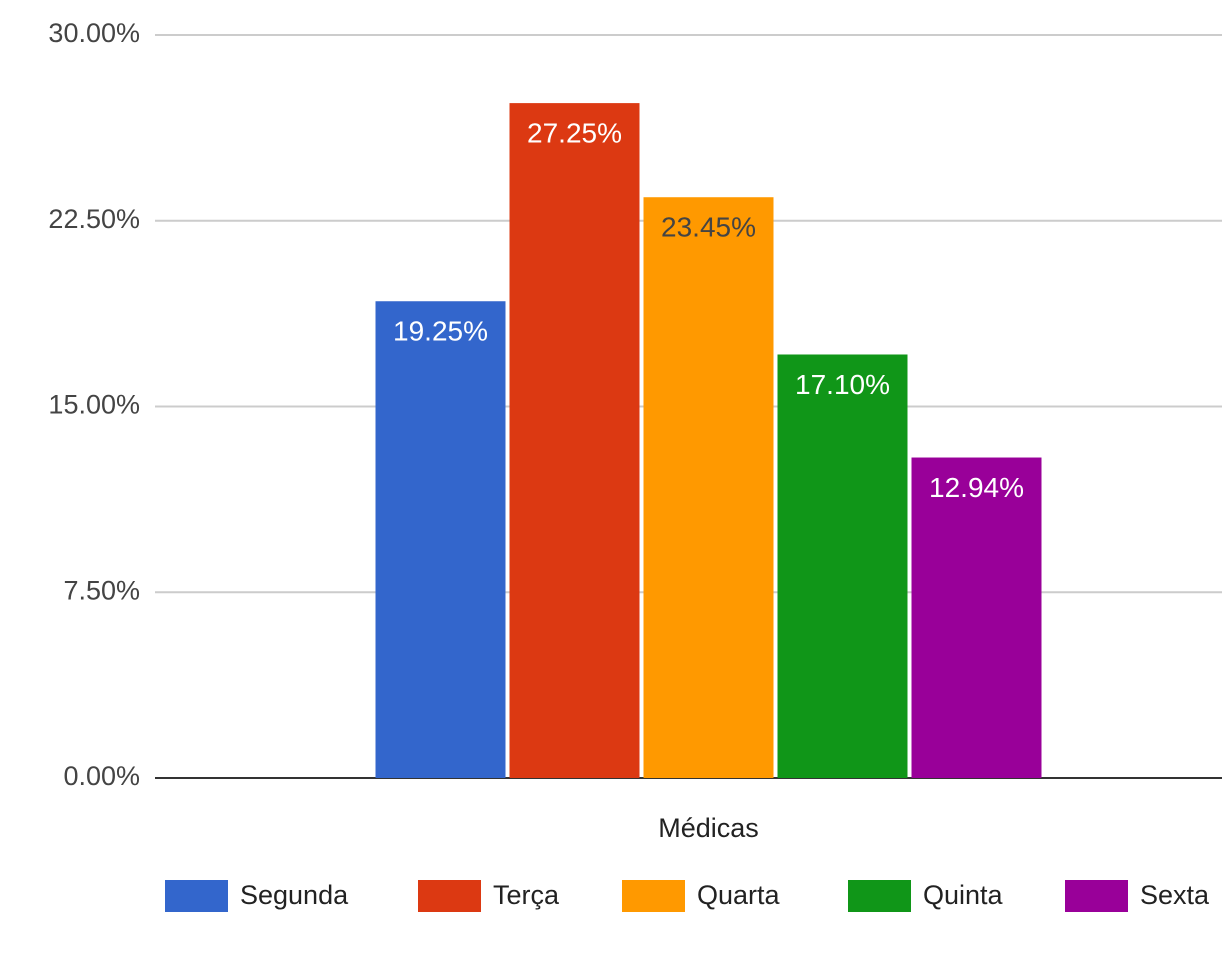  Describe the element at coordinates (574, 132) in the screenshot. I see `value-label: 27.25%` at that location.